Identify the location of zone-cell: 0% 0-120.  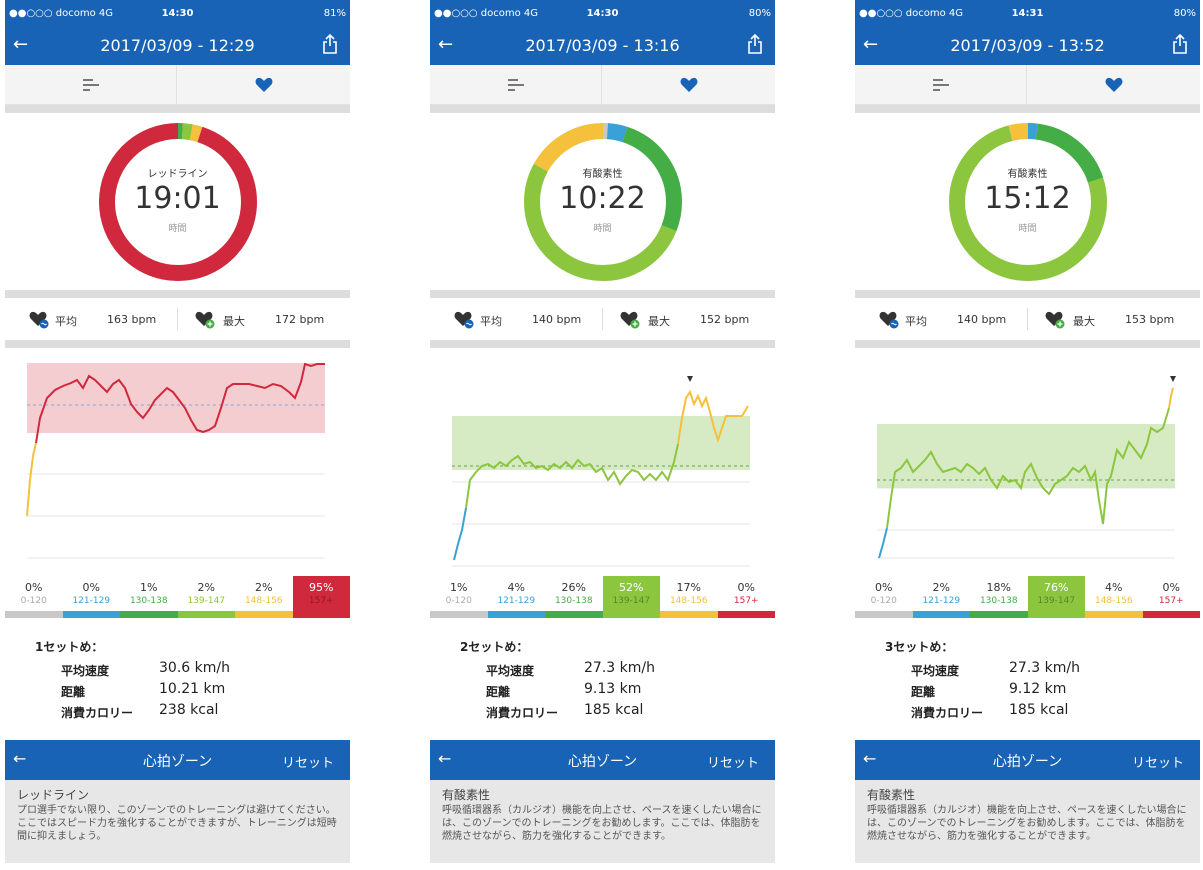
(34, 597).